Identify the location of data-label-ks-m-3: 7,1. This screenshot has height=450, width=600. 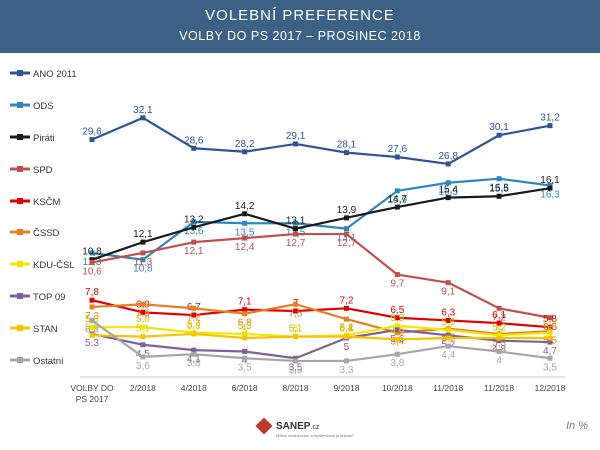
(245, 302).